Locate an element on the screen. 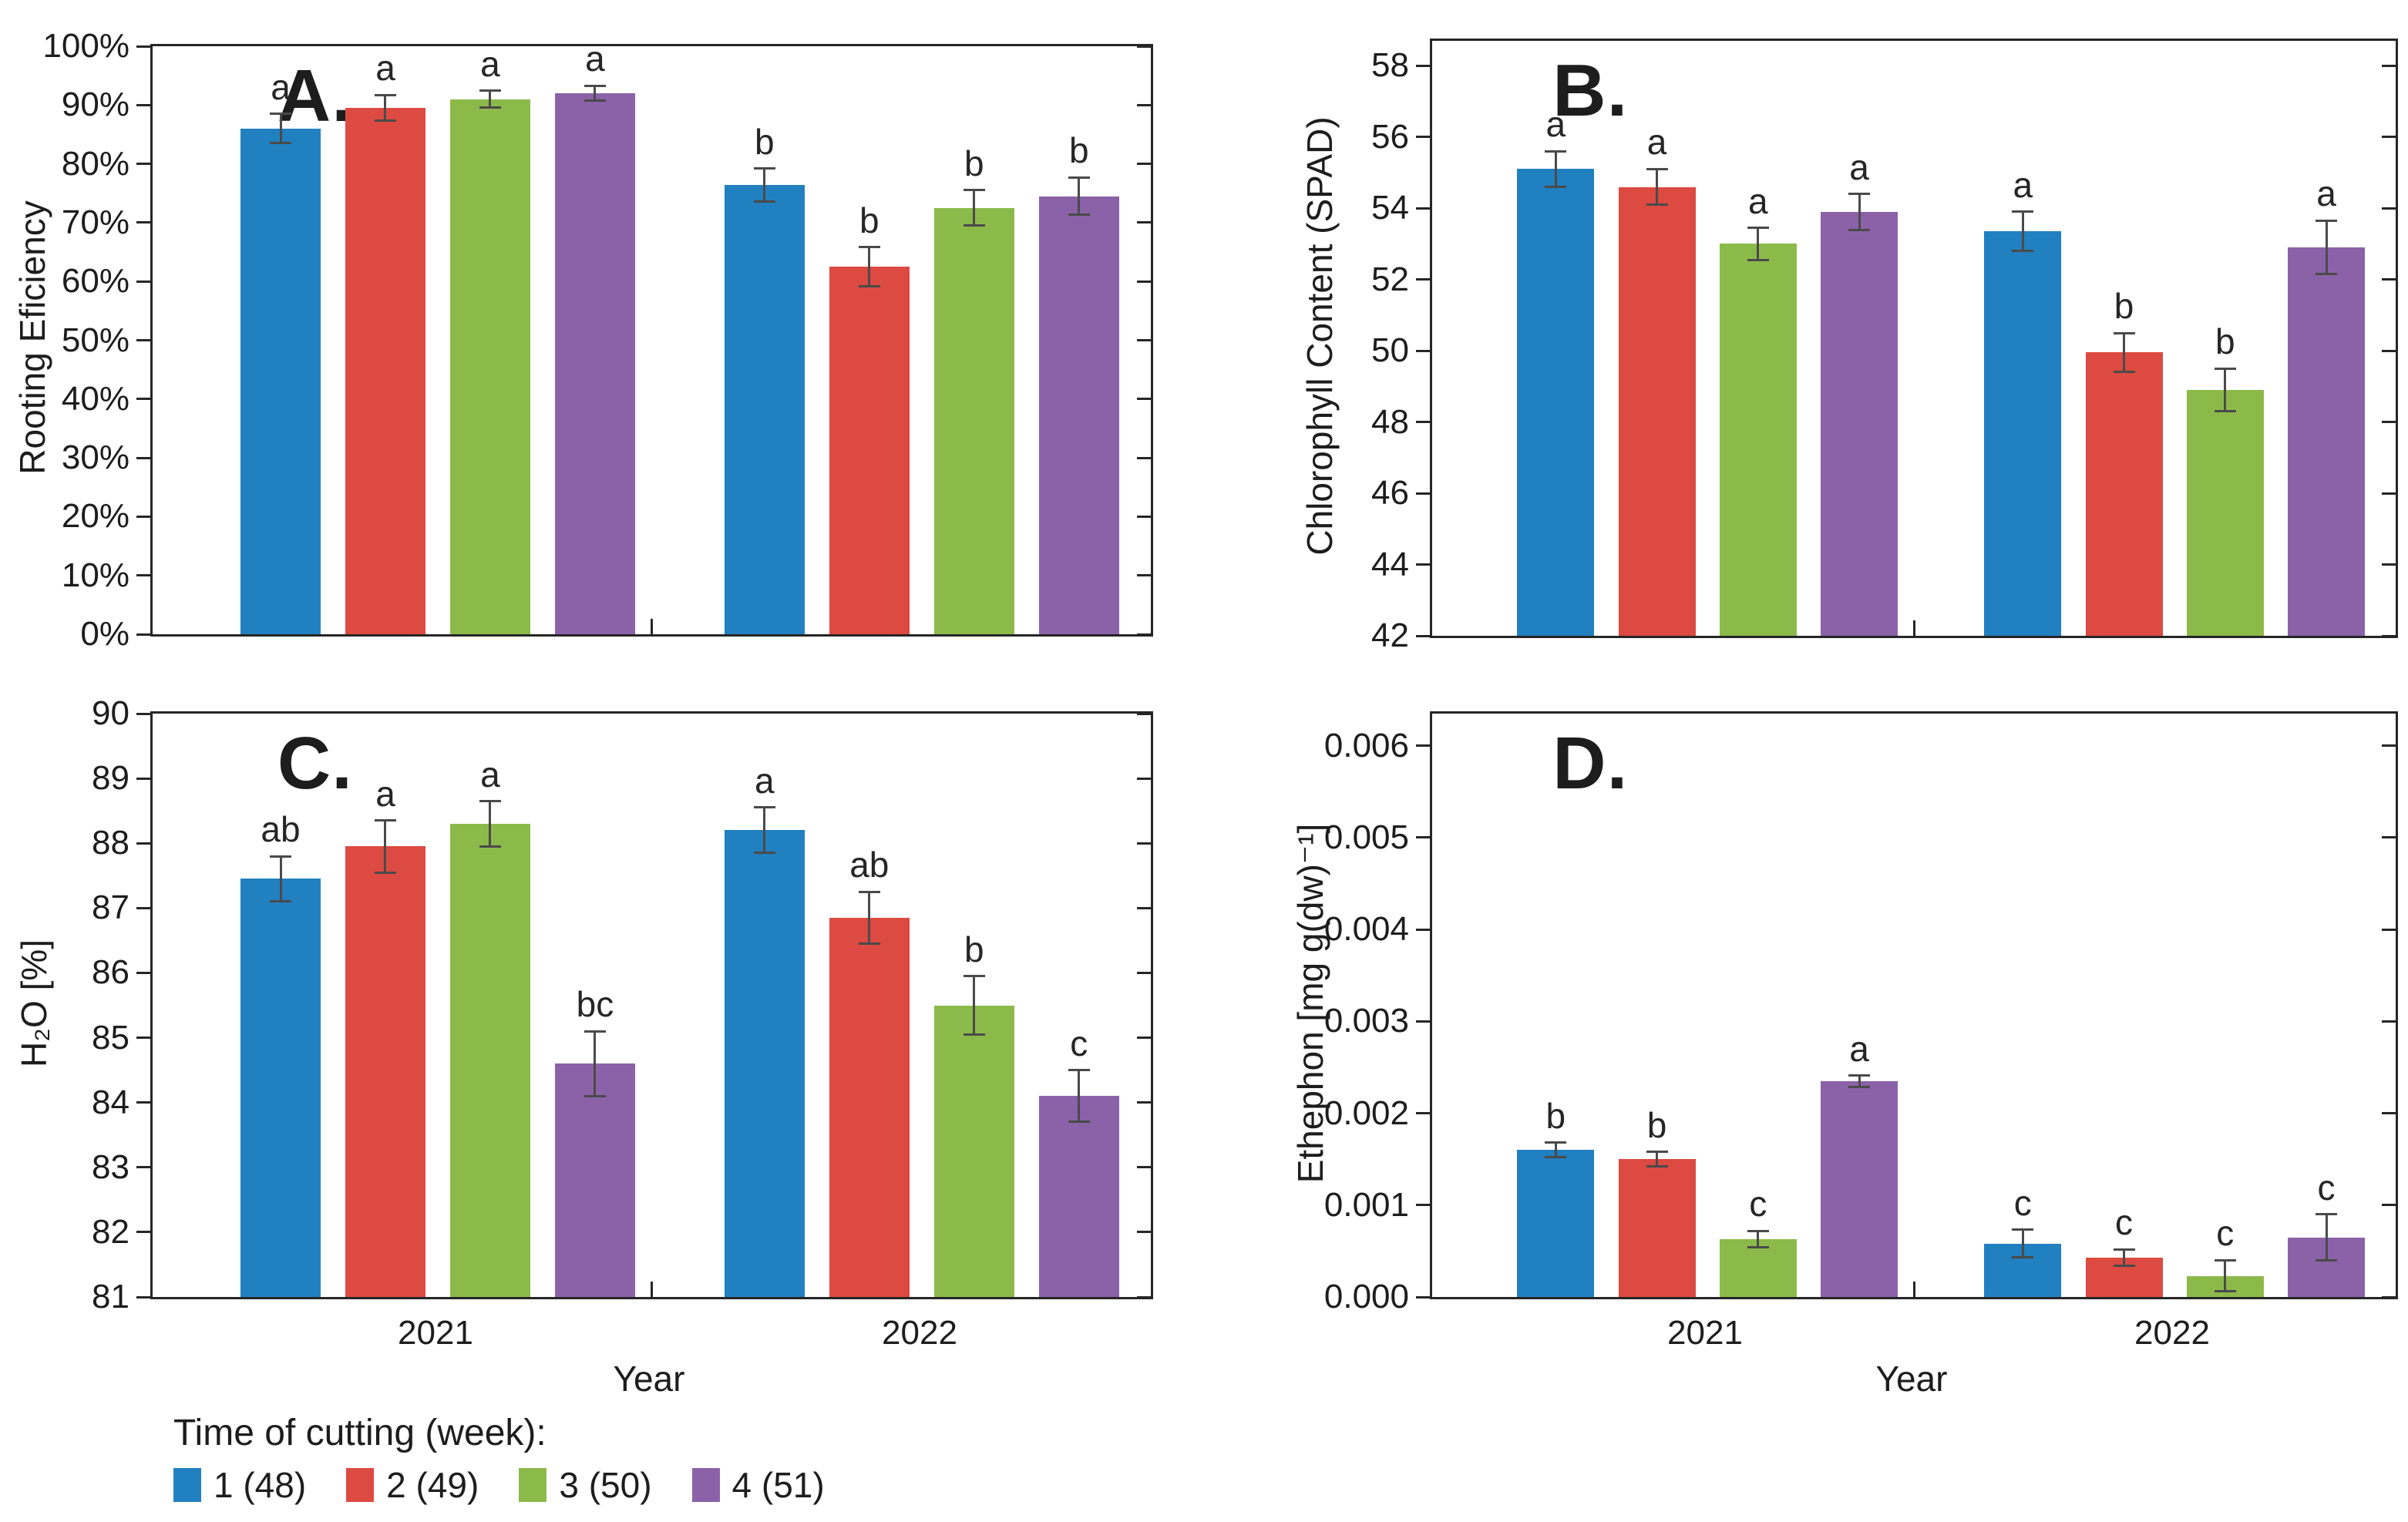  y-tick-label: 0.003 is located at coordinates (1366, 1021).